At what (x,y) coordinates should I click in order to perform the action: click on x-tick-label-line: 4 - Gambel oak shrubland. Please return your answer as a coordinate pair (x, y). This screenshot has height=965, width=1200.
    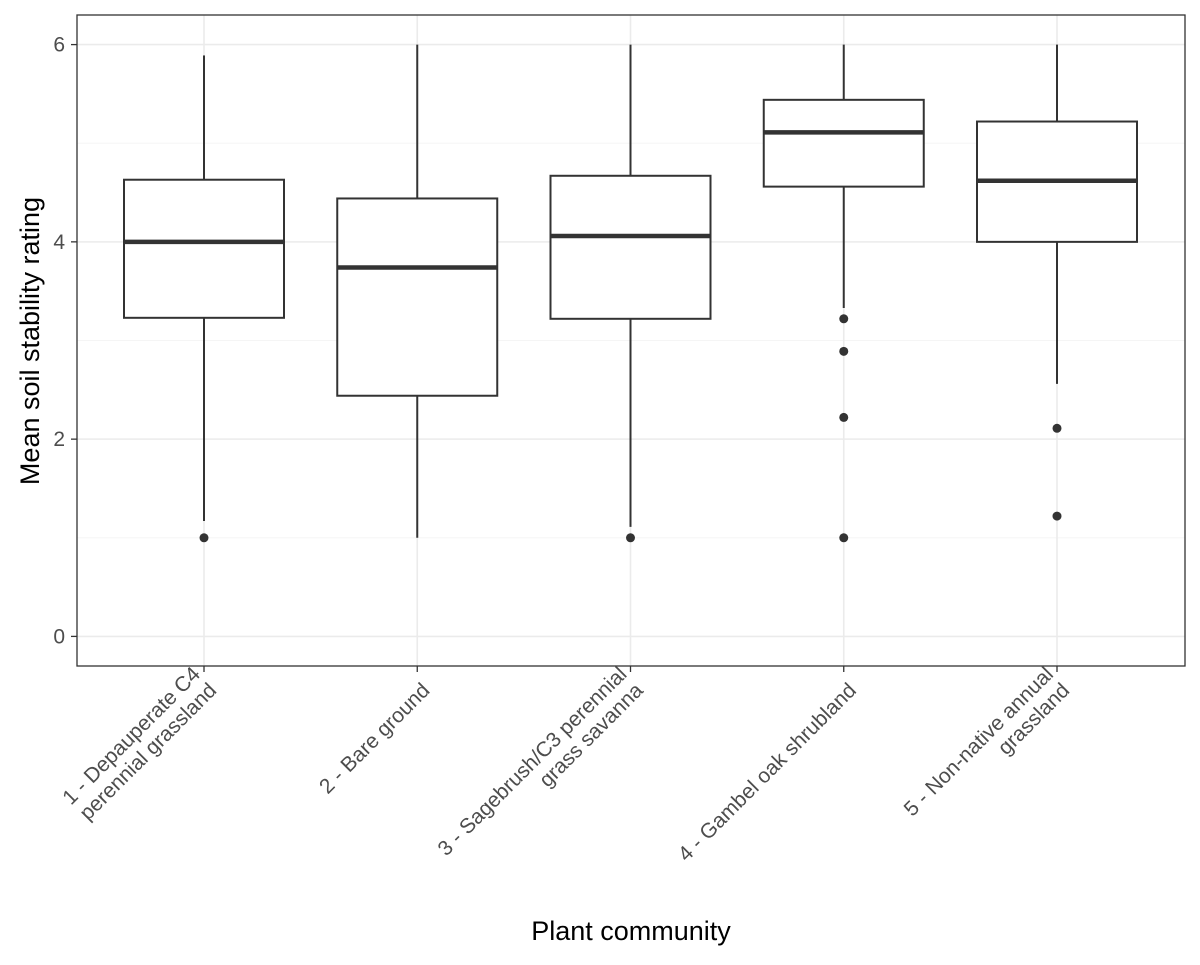
    Looking at the image, I should click on (767, 772).